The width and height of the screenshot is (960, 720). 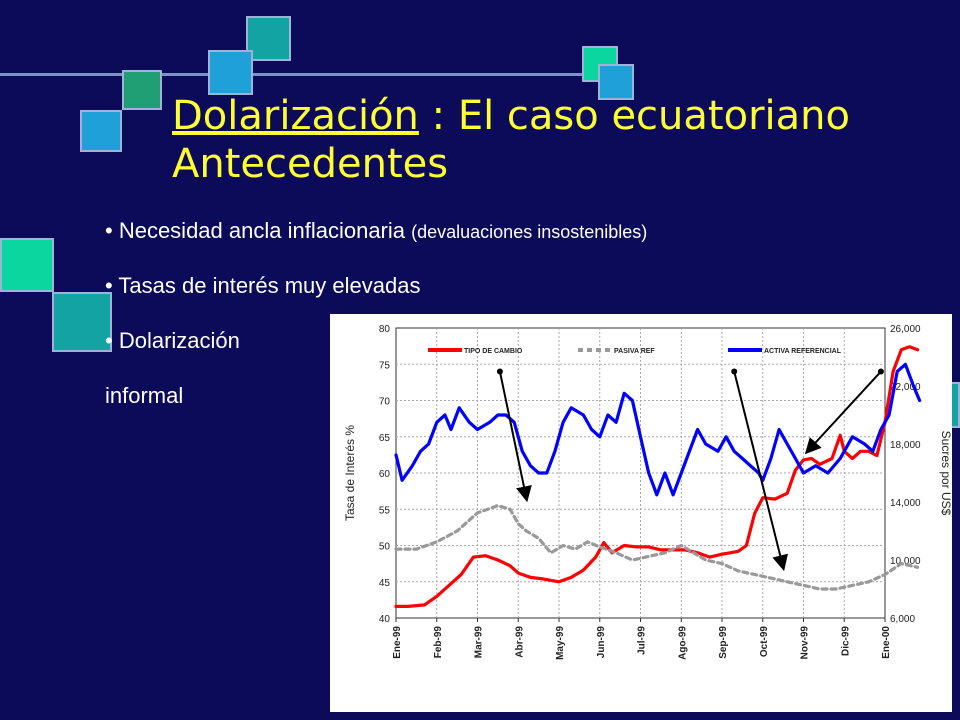 What do you see at coordinates (945, 473) in the screenshot?
I see `y2-axis-label: Sucres por US$` at bounding box center [945, 473].